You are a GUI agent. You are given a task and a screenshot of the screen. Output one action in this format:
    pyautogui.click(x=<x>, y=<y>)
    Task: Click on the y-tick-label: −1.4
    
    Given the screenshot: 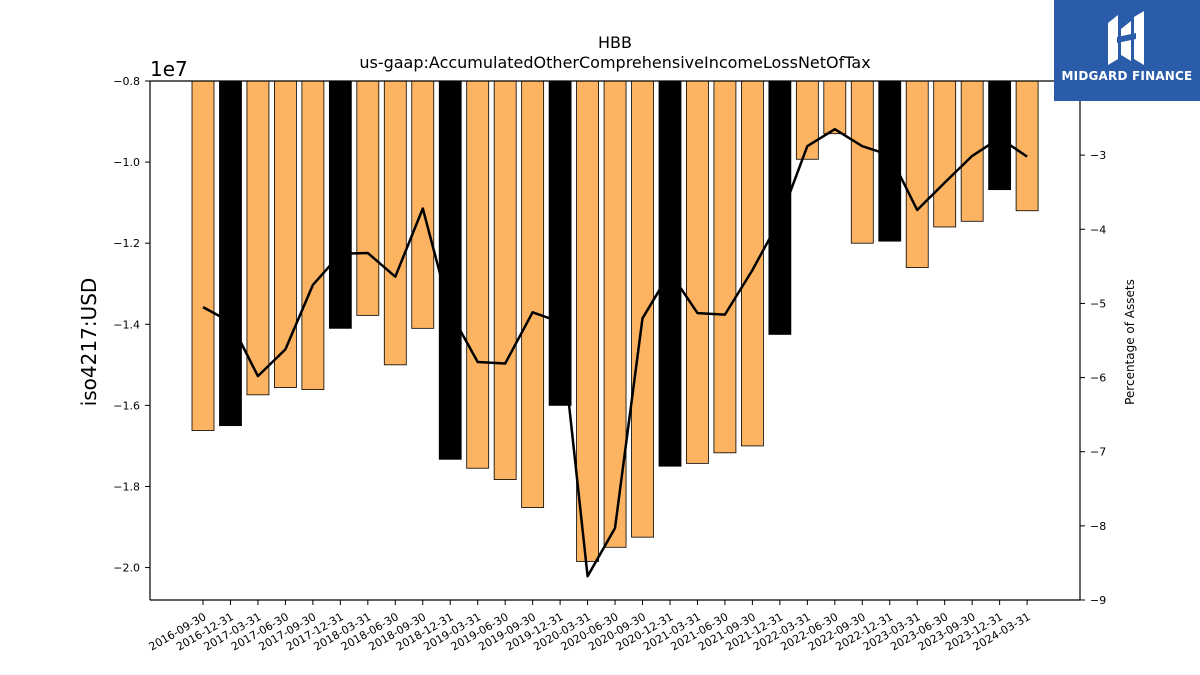 What is the action you would take?
    pyautogui.click(x=126, y=324)
    